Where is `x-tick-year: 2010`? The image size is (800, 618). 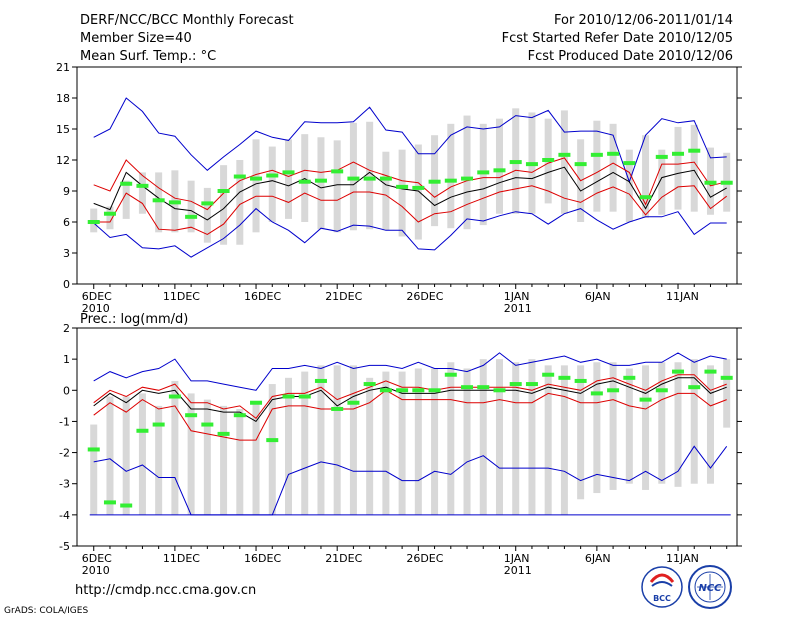 x-tick-year: 2010 is located at coordinates (96, 308).